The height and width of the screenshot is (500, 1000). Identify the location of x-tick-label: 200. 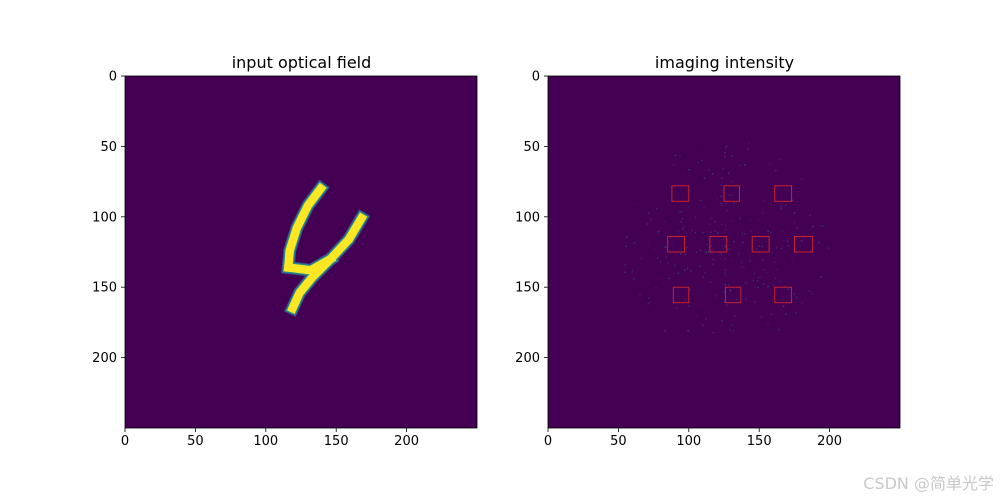
(829, 441).